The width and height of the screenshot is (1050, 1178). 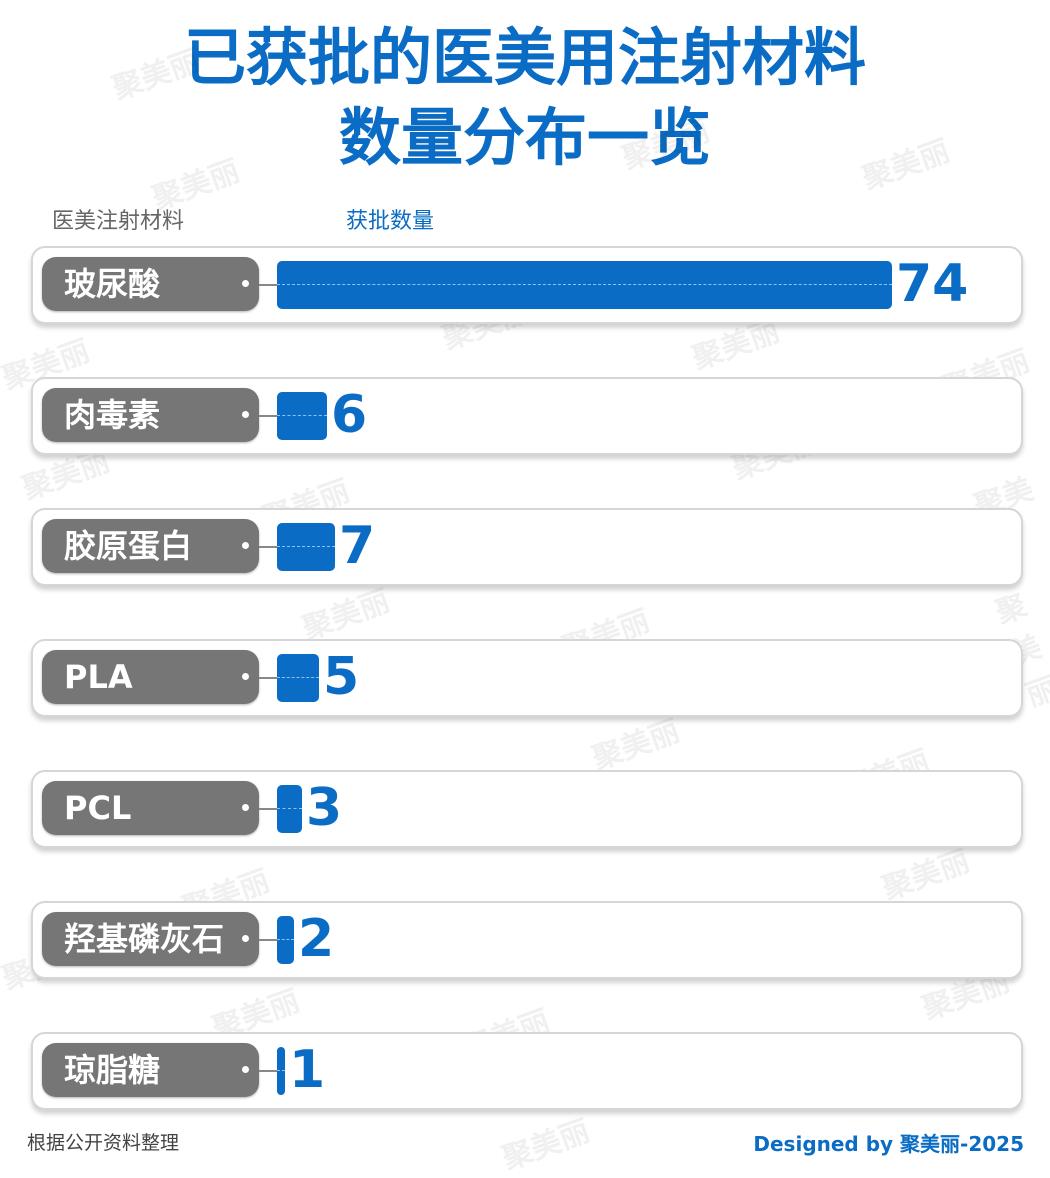 I want to click on source-note: 根据公开资料整理, so click(x=103, y=1143).